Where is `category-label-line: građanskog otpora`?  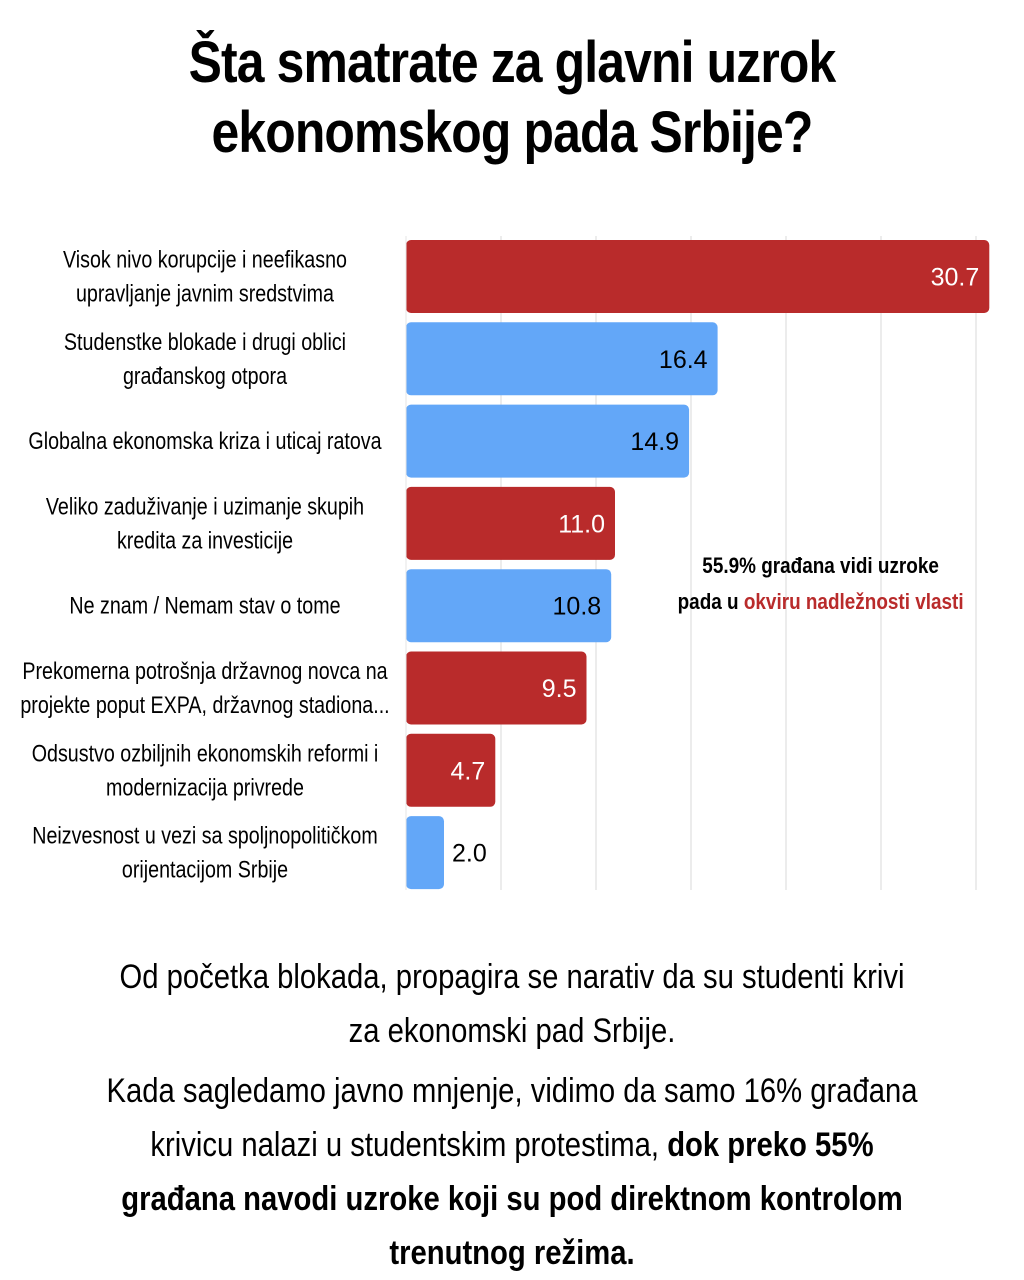
category-label-line: građanskog otpora is located at coordinates (205, 375).